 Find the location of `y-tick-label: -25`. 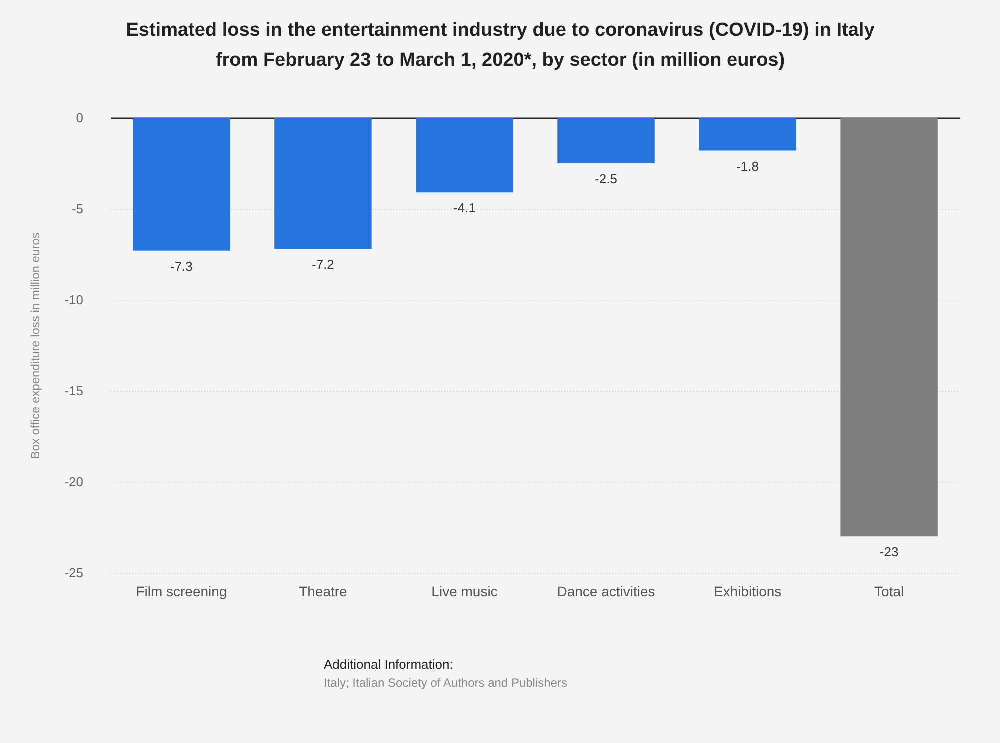

y-tick-label: -25 is located at coordinates (74, 573).